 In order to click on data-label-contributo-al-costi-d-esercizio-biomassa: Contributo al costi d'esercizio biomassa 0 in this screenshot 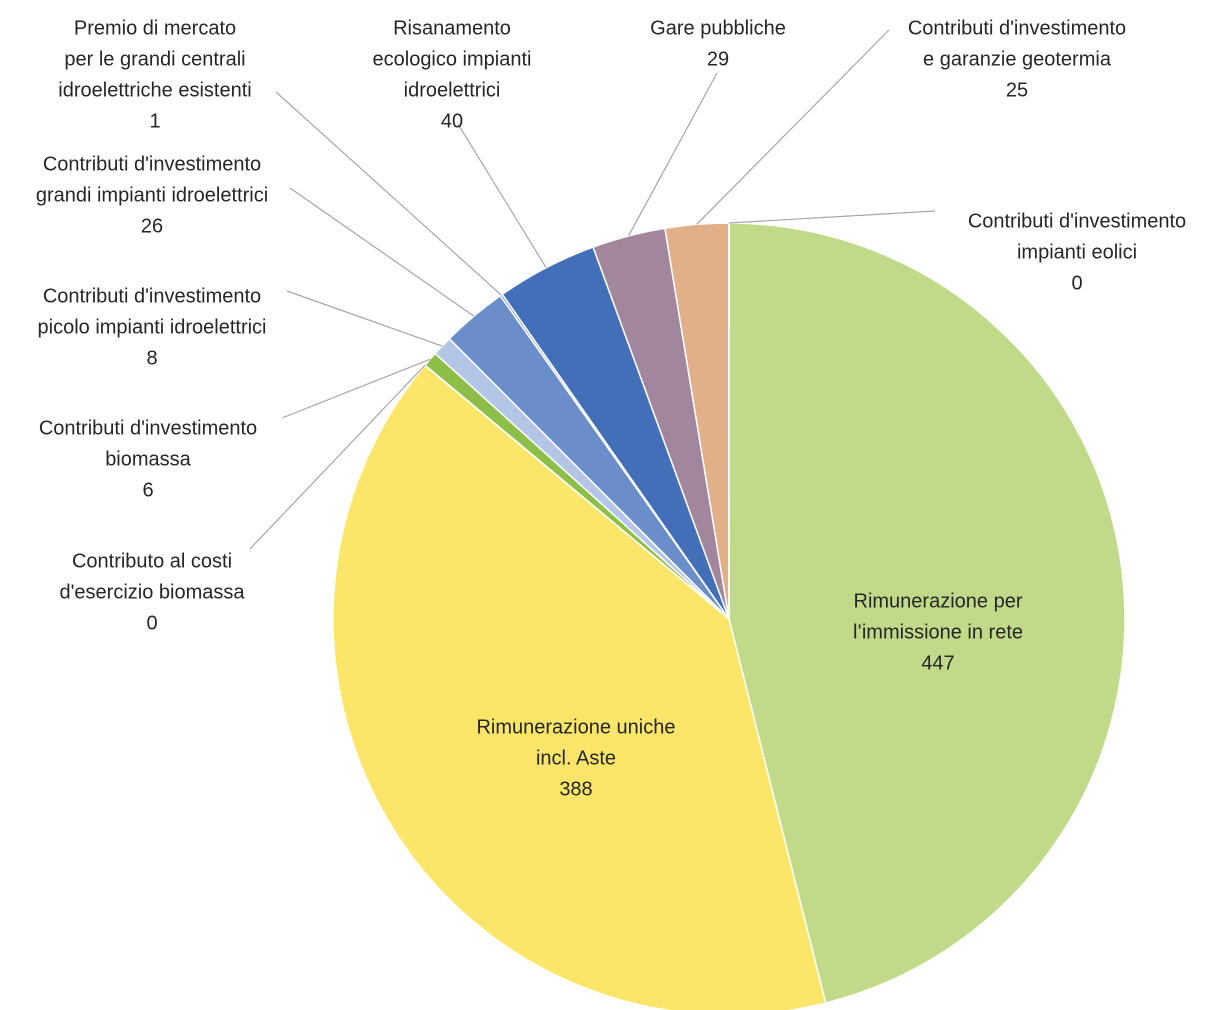, I will do `click(152, 593)`.